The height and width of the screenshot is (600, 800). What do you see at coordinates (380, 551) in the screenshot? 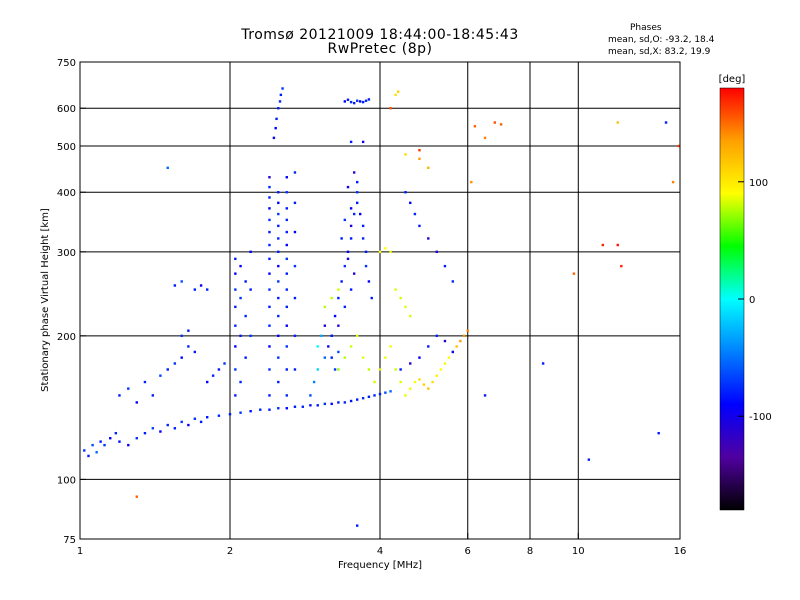
I see `x-tick-label: 4` at bounding box center [380, 551].